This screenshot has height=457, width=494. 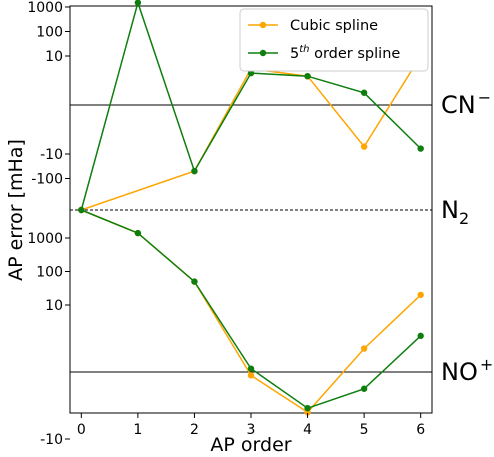 I want to click on x-tick-label: 6, so click(x=420, y=430).